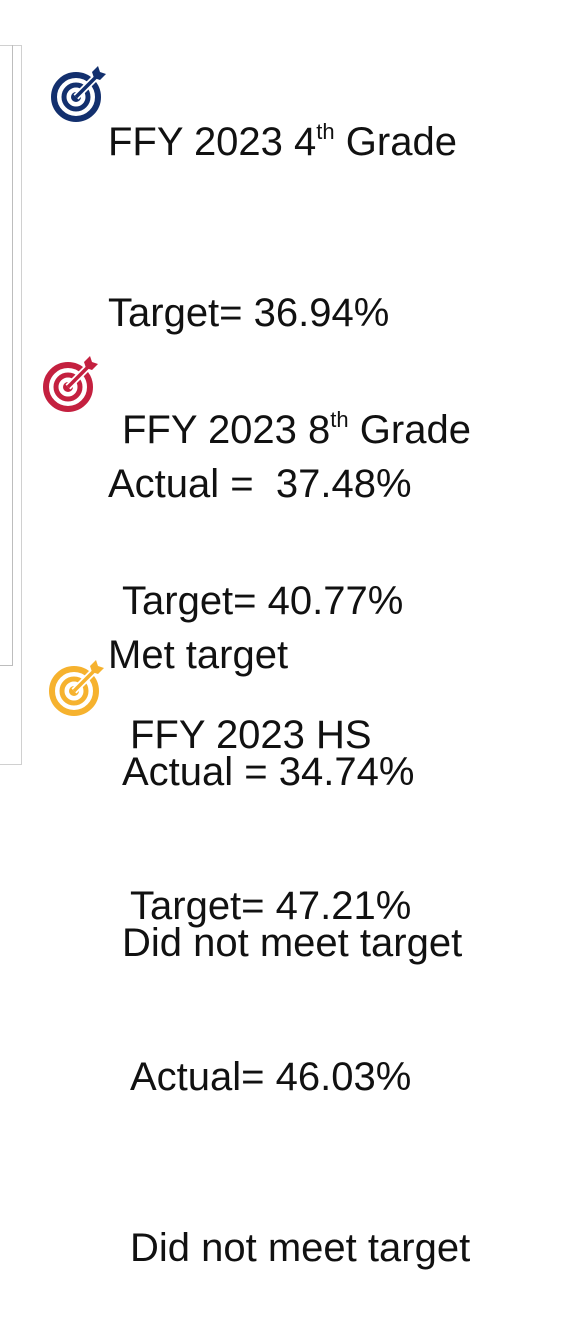  Describe the element at coordinates (249, 313) in the screenshot. I see `target-line: Target= 36.94%` at that location.